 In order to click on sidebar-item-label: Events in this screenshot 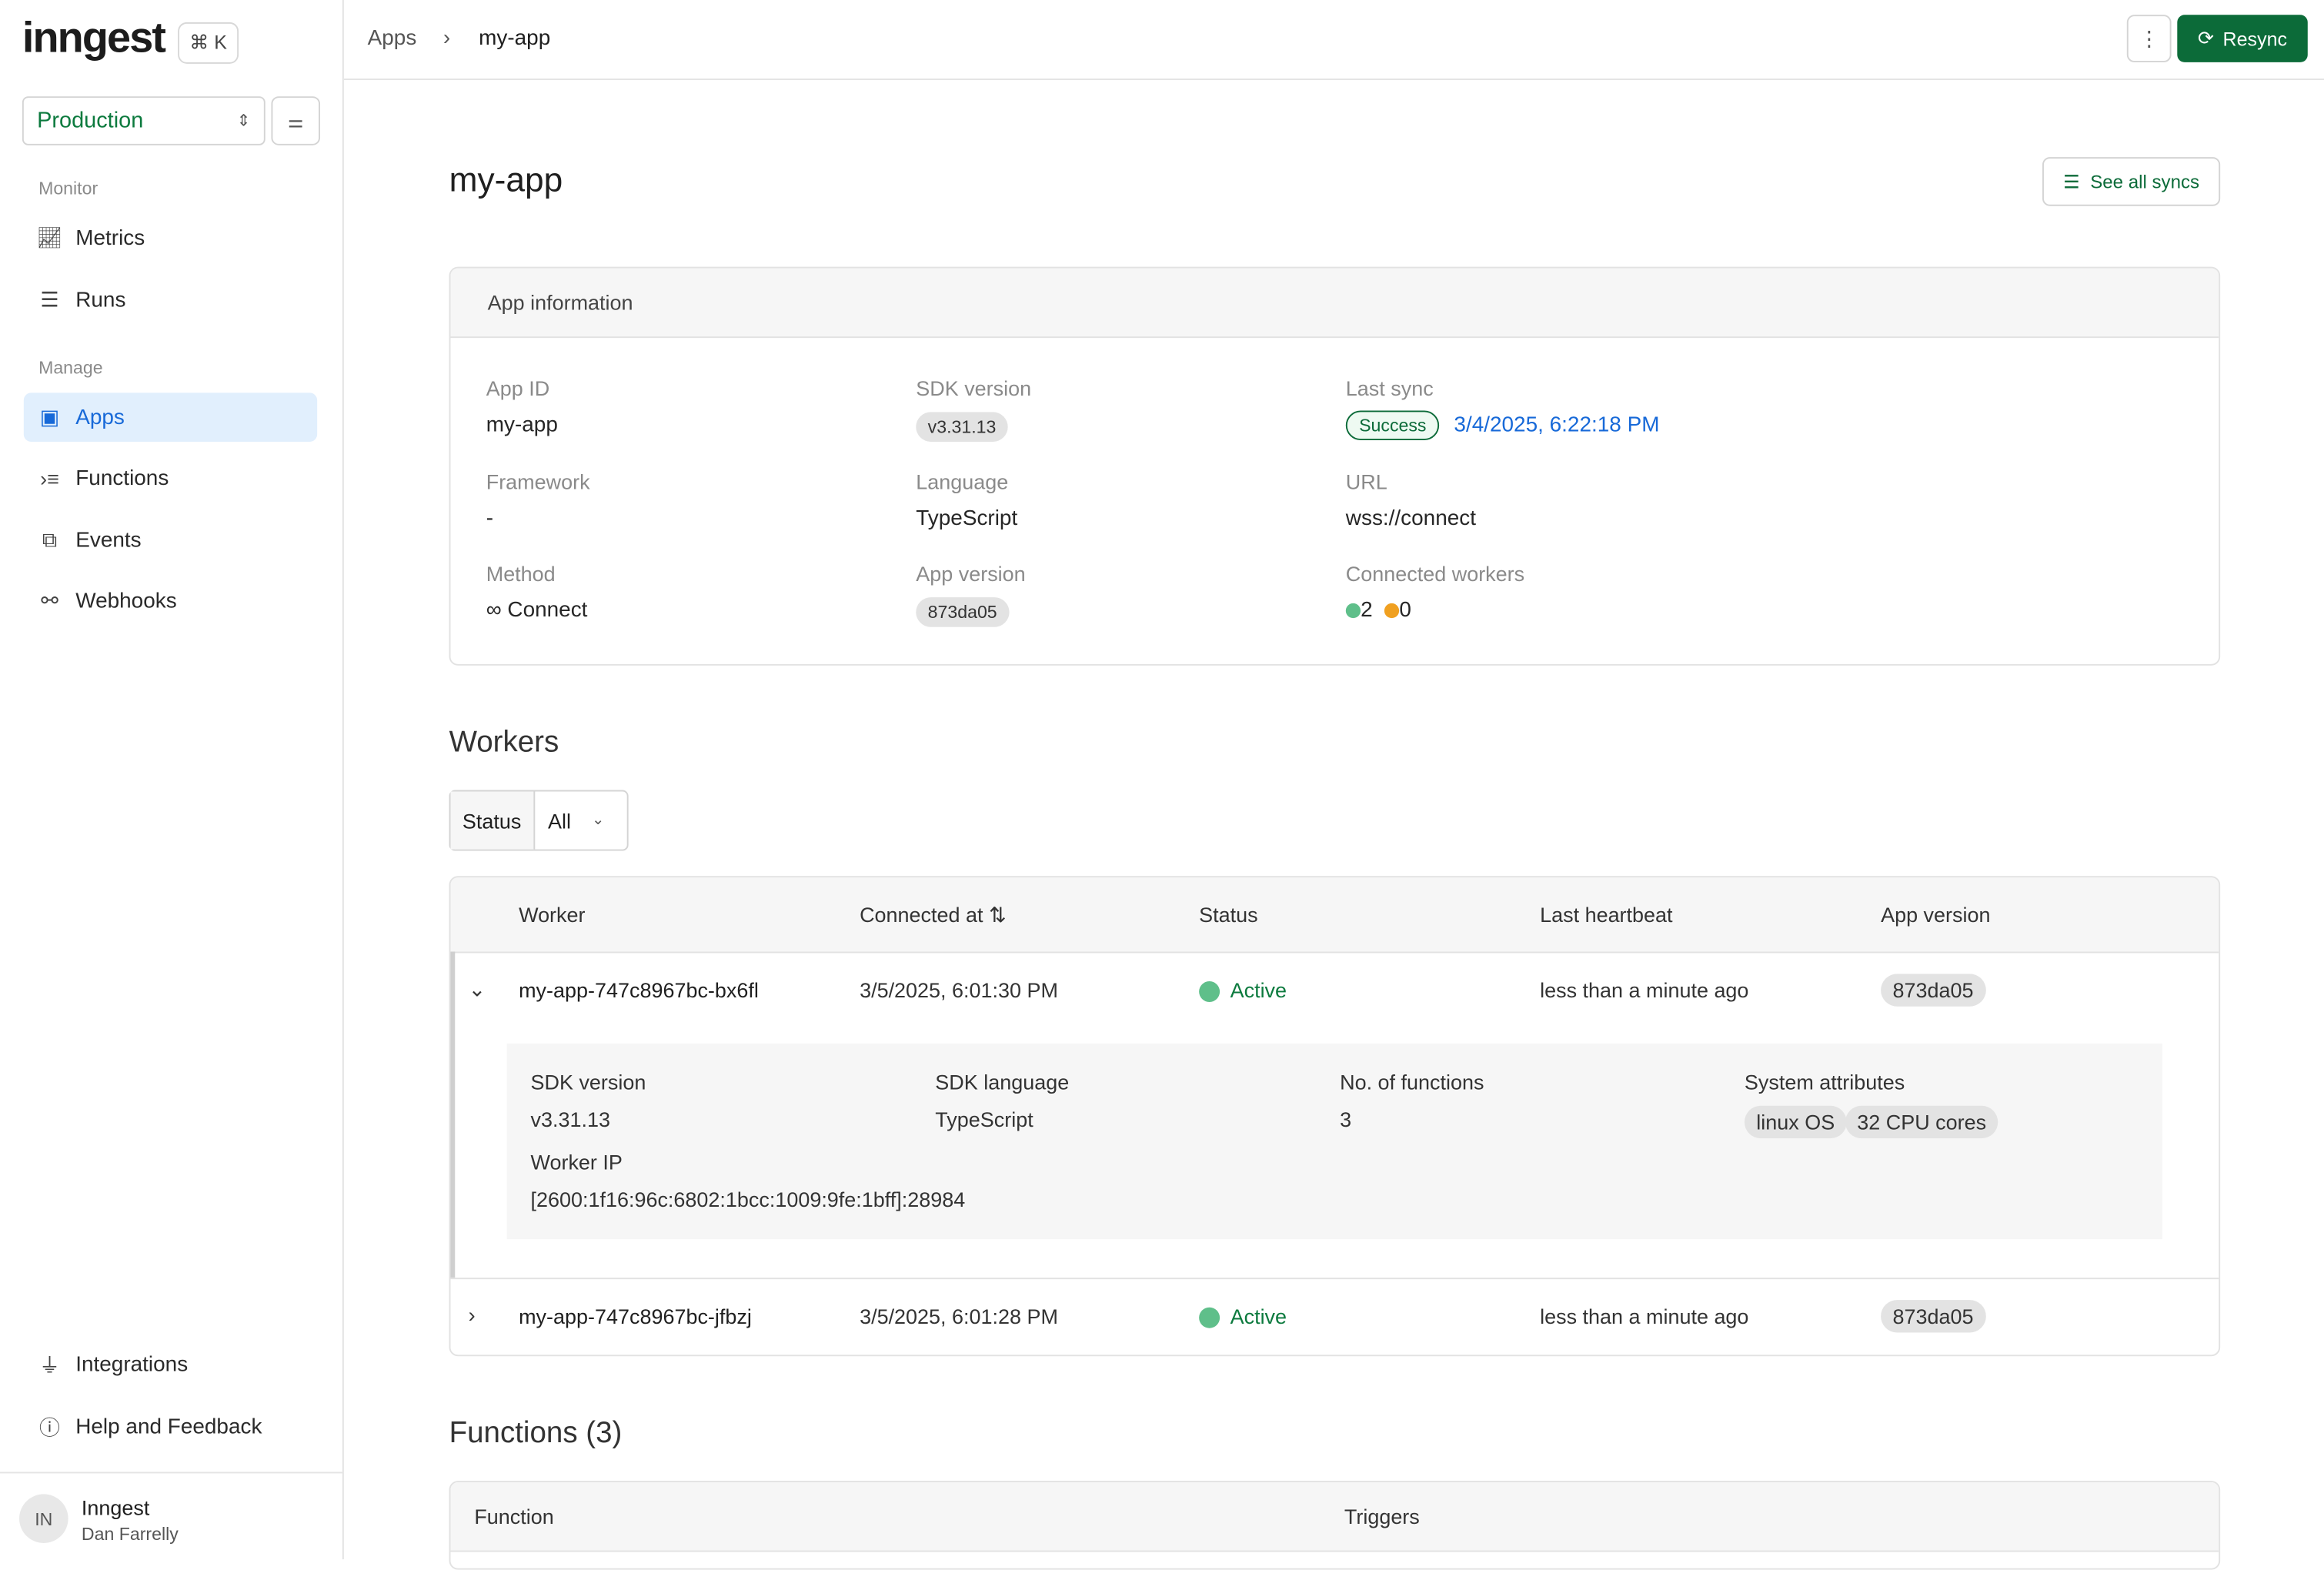, I will do `click(109, 540)`.